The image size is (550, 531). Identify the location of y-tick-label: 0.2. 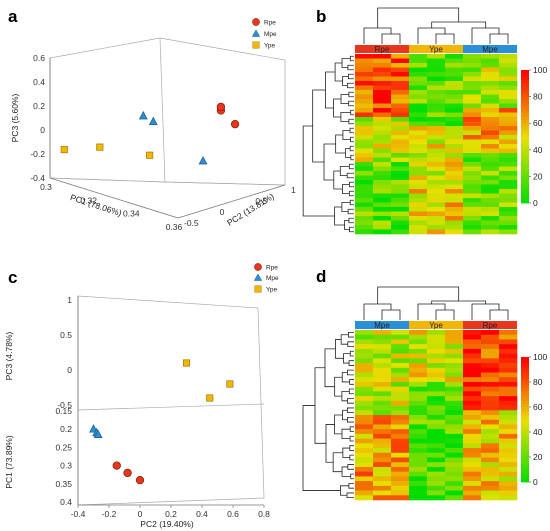
(66, 429).